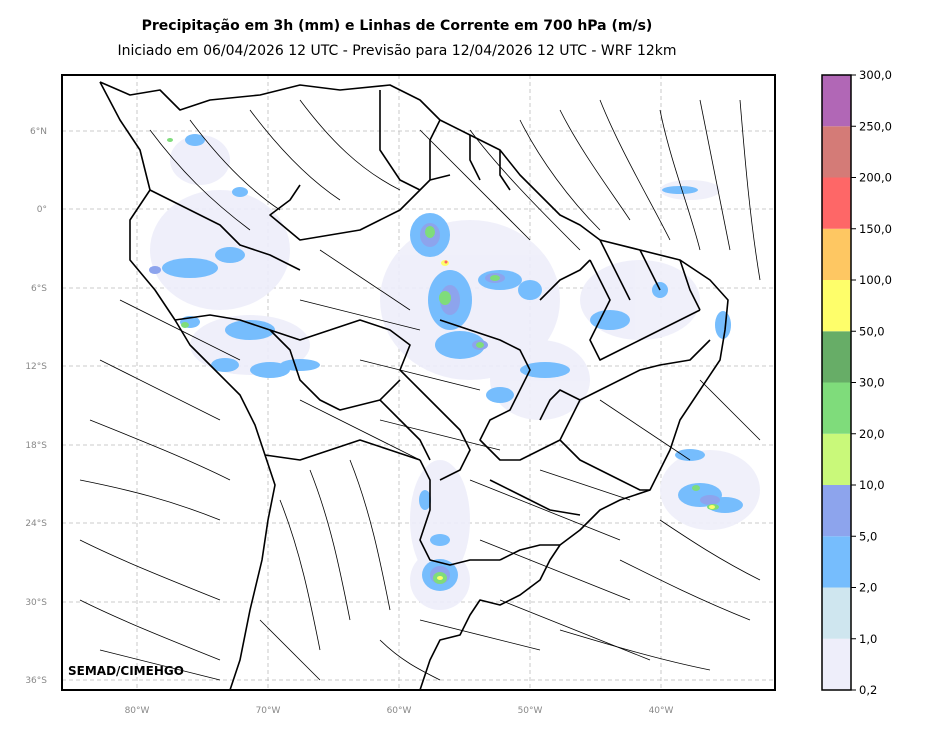 Image resolution: width=931 pixels, height=735 pixels. I want to click on colorbar-label: 50,0, so click(872, 331).